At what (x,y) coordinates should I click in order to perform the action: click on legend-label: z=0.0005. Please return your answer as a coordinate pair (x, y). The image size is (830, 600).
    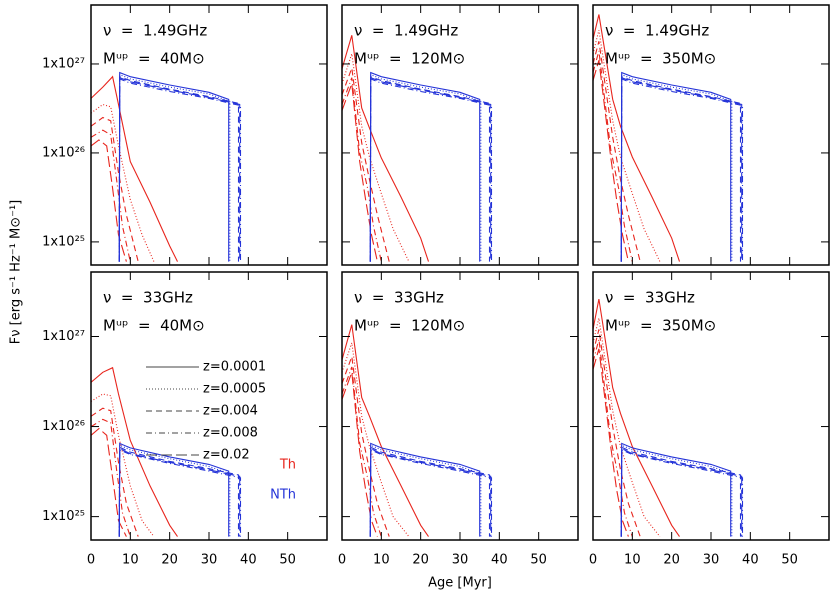
    Looking at the image, I should click on (234, 389).